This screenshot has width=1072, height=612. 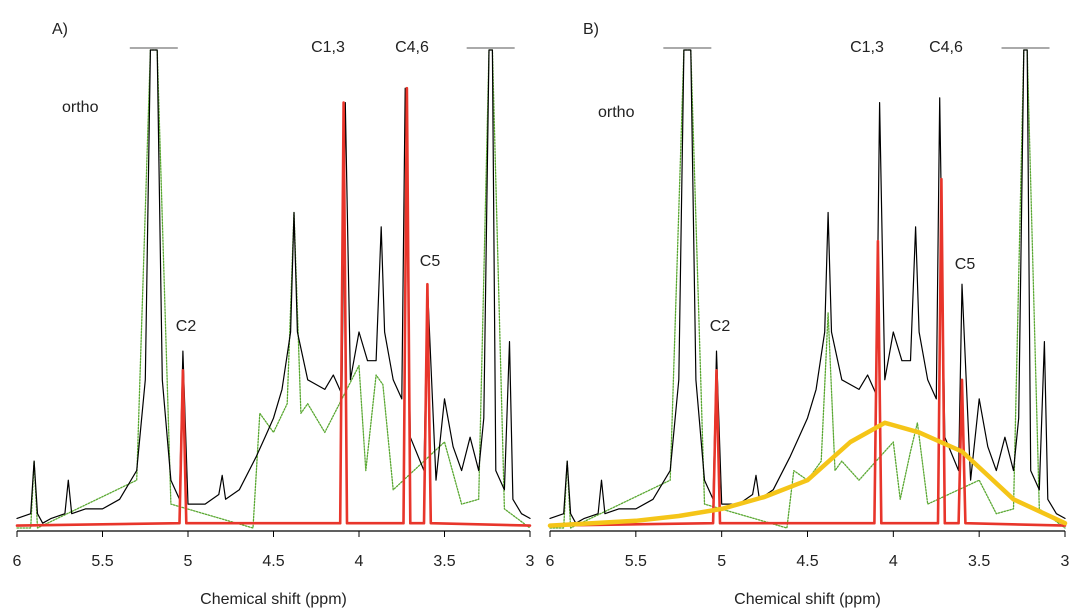 I want to click on spectrum-line, so click(x=807, y=474).